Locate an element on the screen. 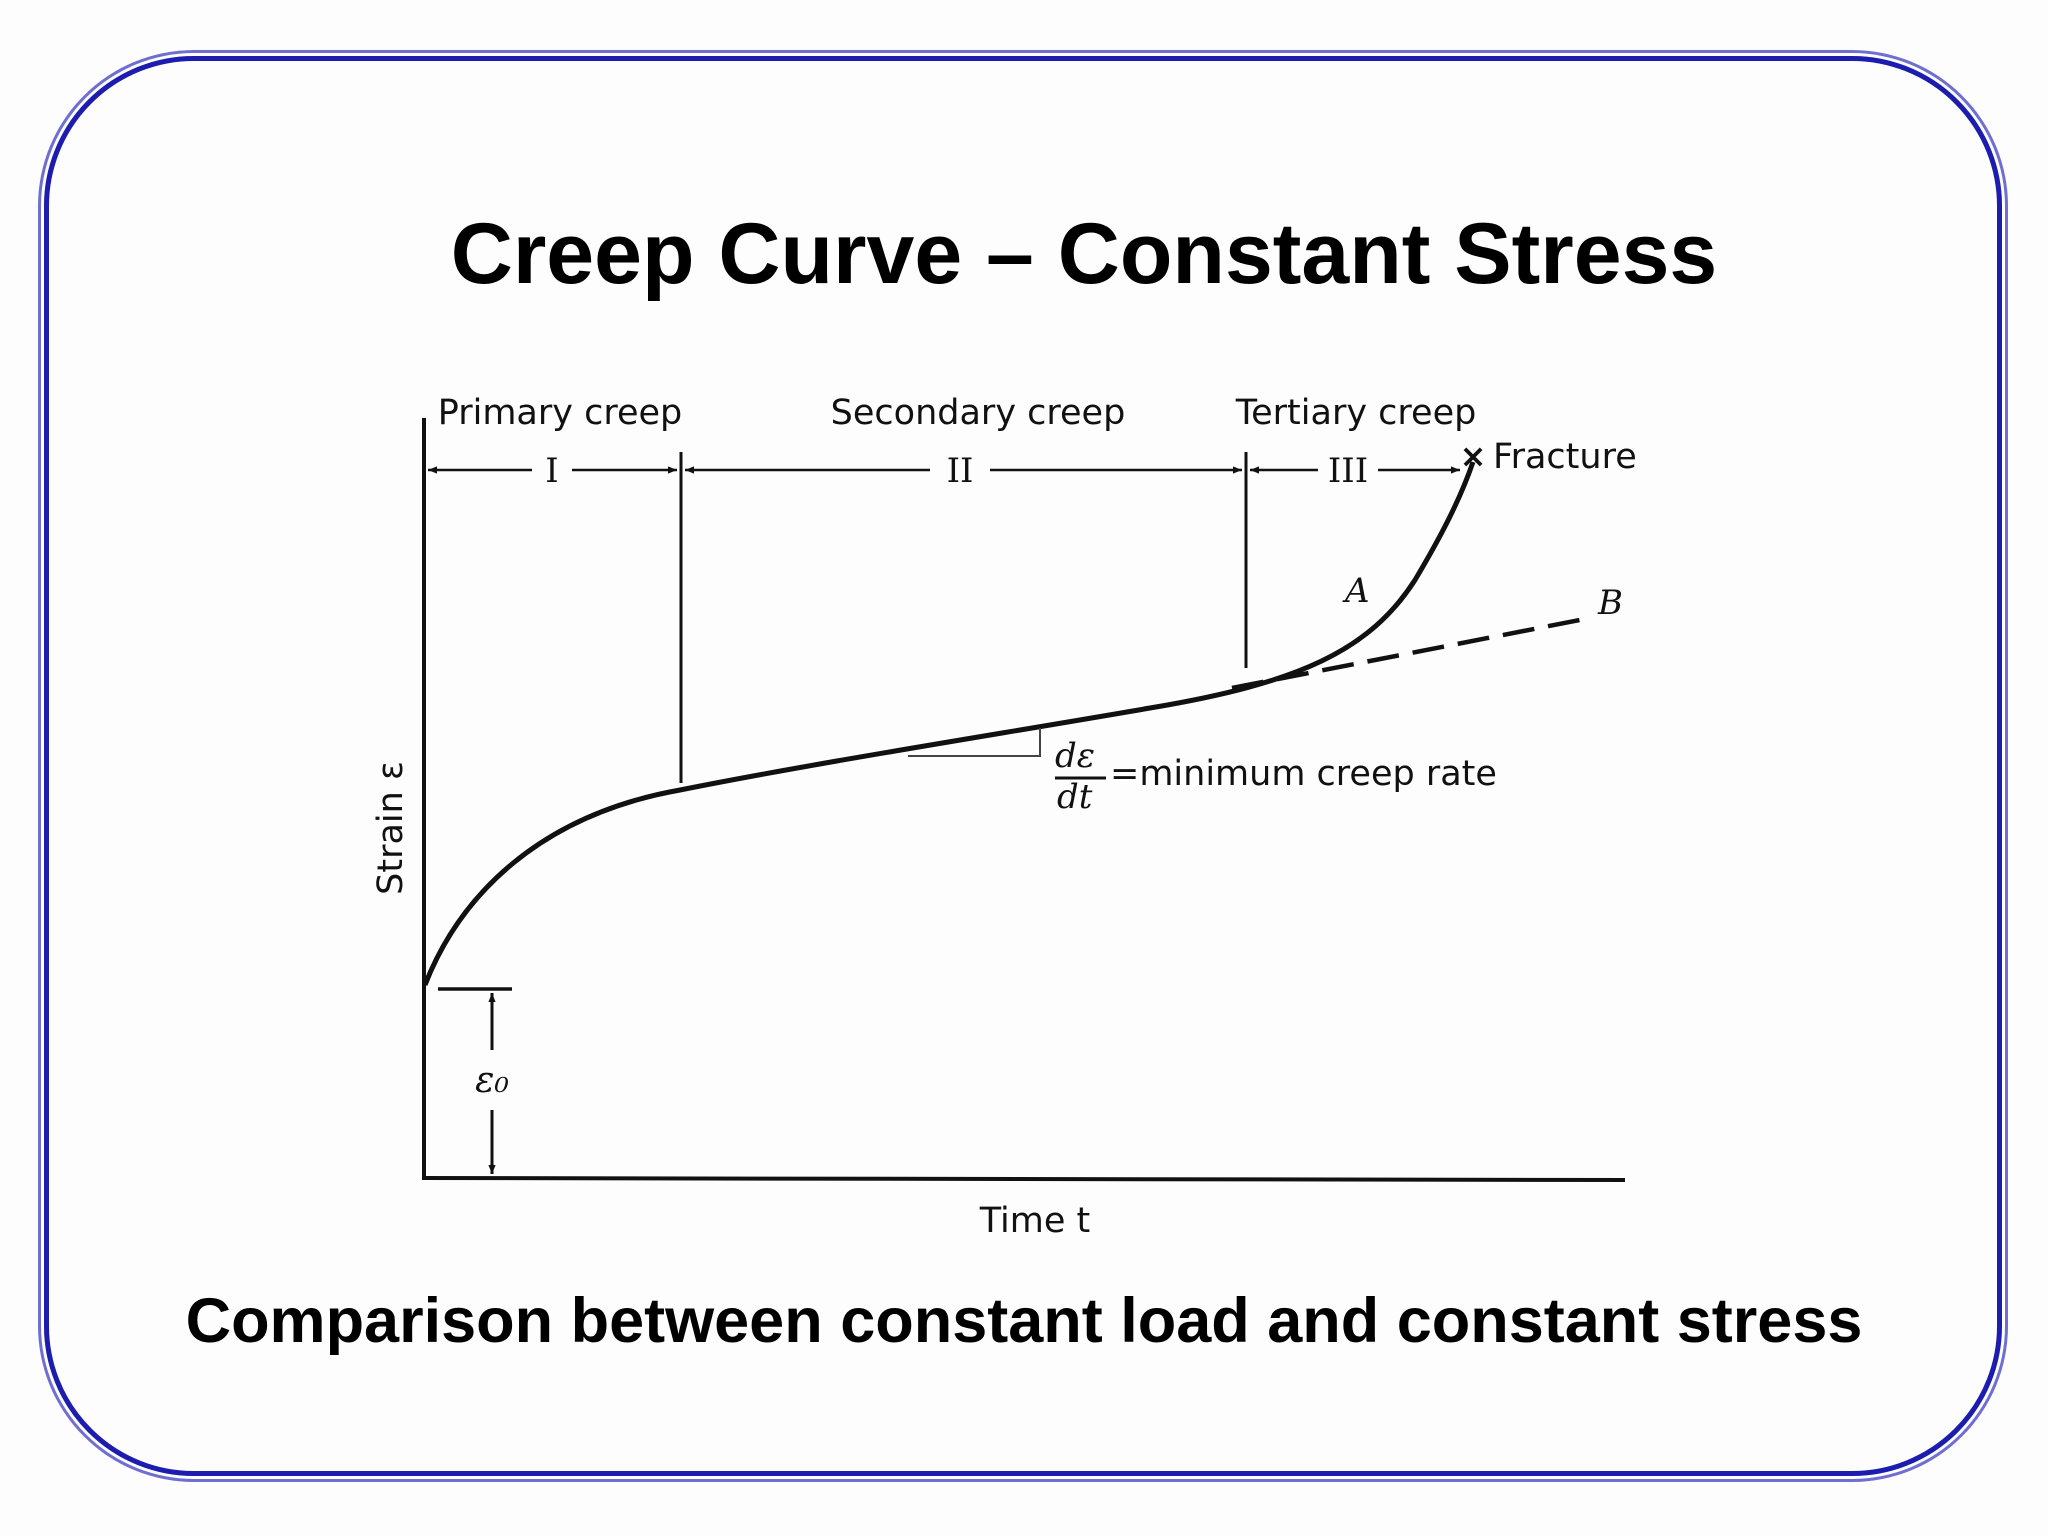 The image size is (2048, 1536). slope-triangle is located at coordinates (974, 742).